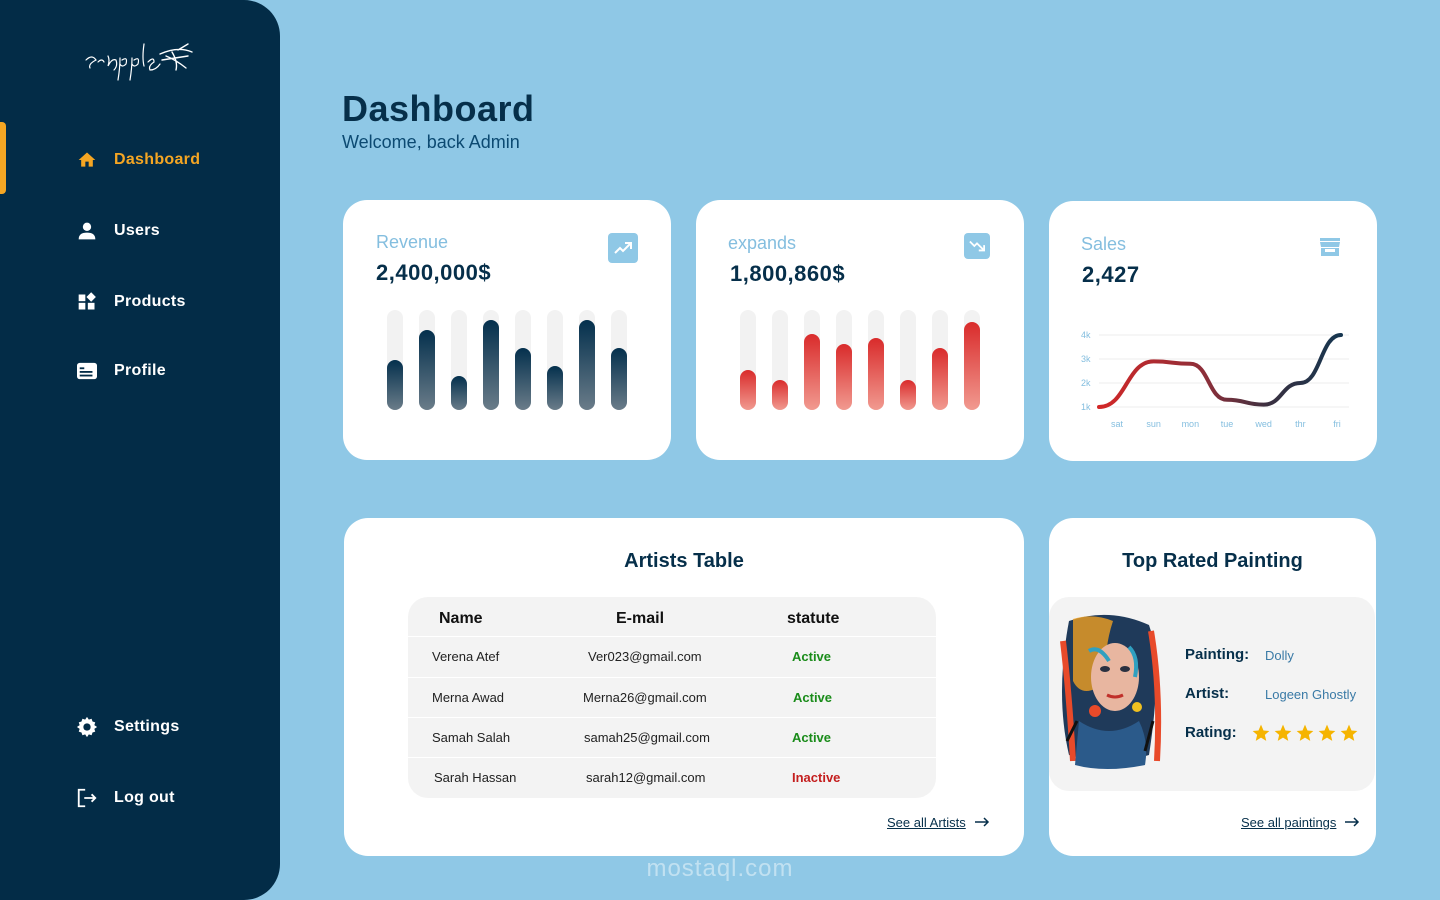 The image size is (1440, 900). I want to click on painting-label: Painting:, so click(1217, 654).